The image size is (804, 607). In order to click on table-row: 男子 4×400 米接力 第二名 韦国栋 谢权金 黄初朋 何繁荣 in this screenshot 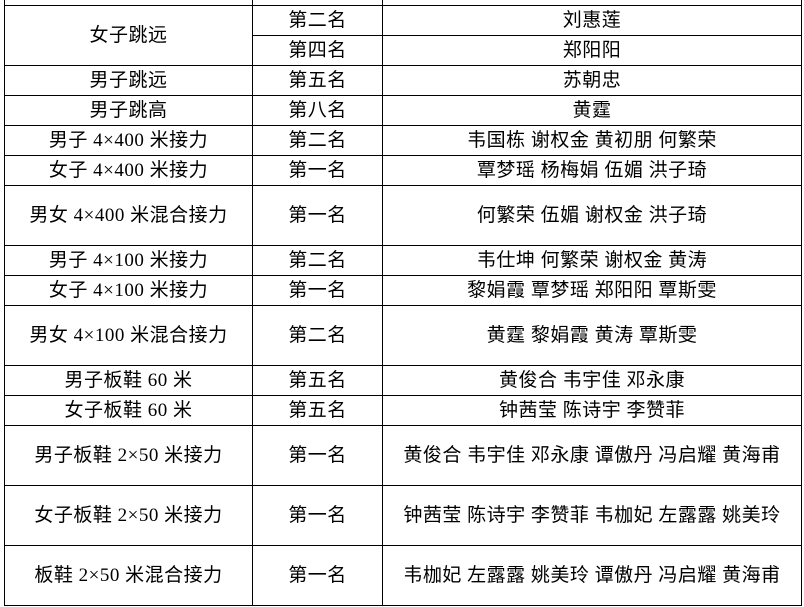, I will do `click(403, 140)`.